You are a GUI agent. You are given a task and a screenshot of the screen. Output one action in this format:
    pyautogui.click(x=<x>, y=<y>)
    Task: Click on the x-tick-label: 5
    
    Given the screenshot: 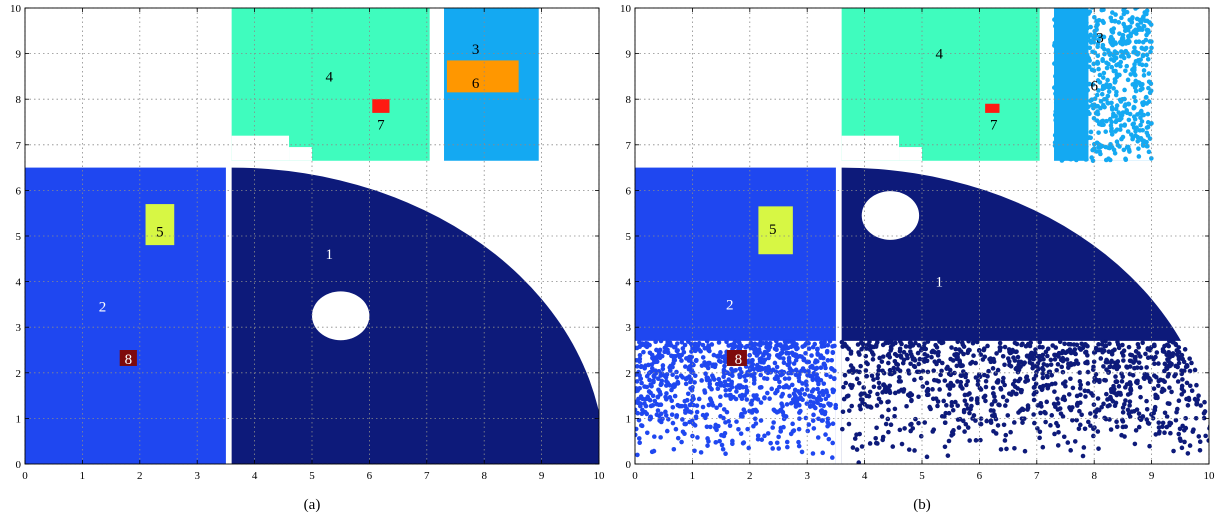 What is the action you would take?
    pyautogui.click(x=922, y=476)
    